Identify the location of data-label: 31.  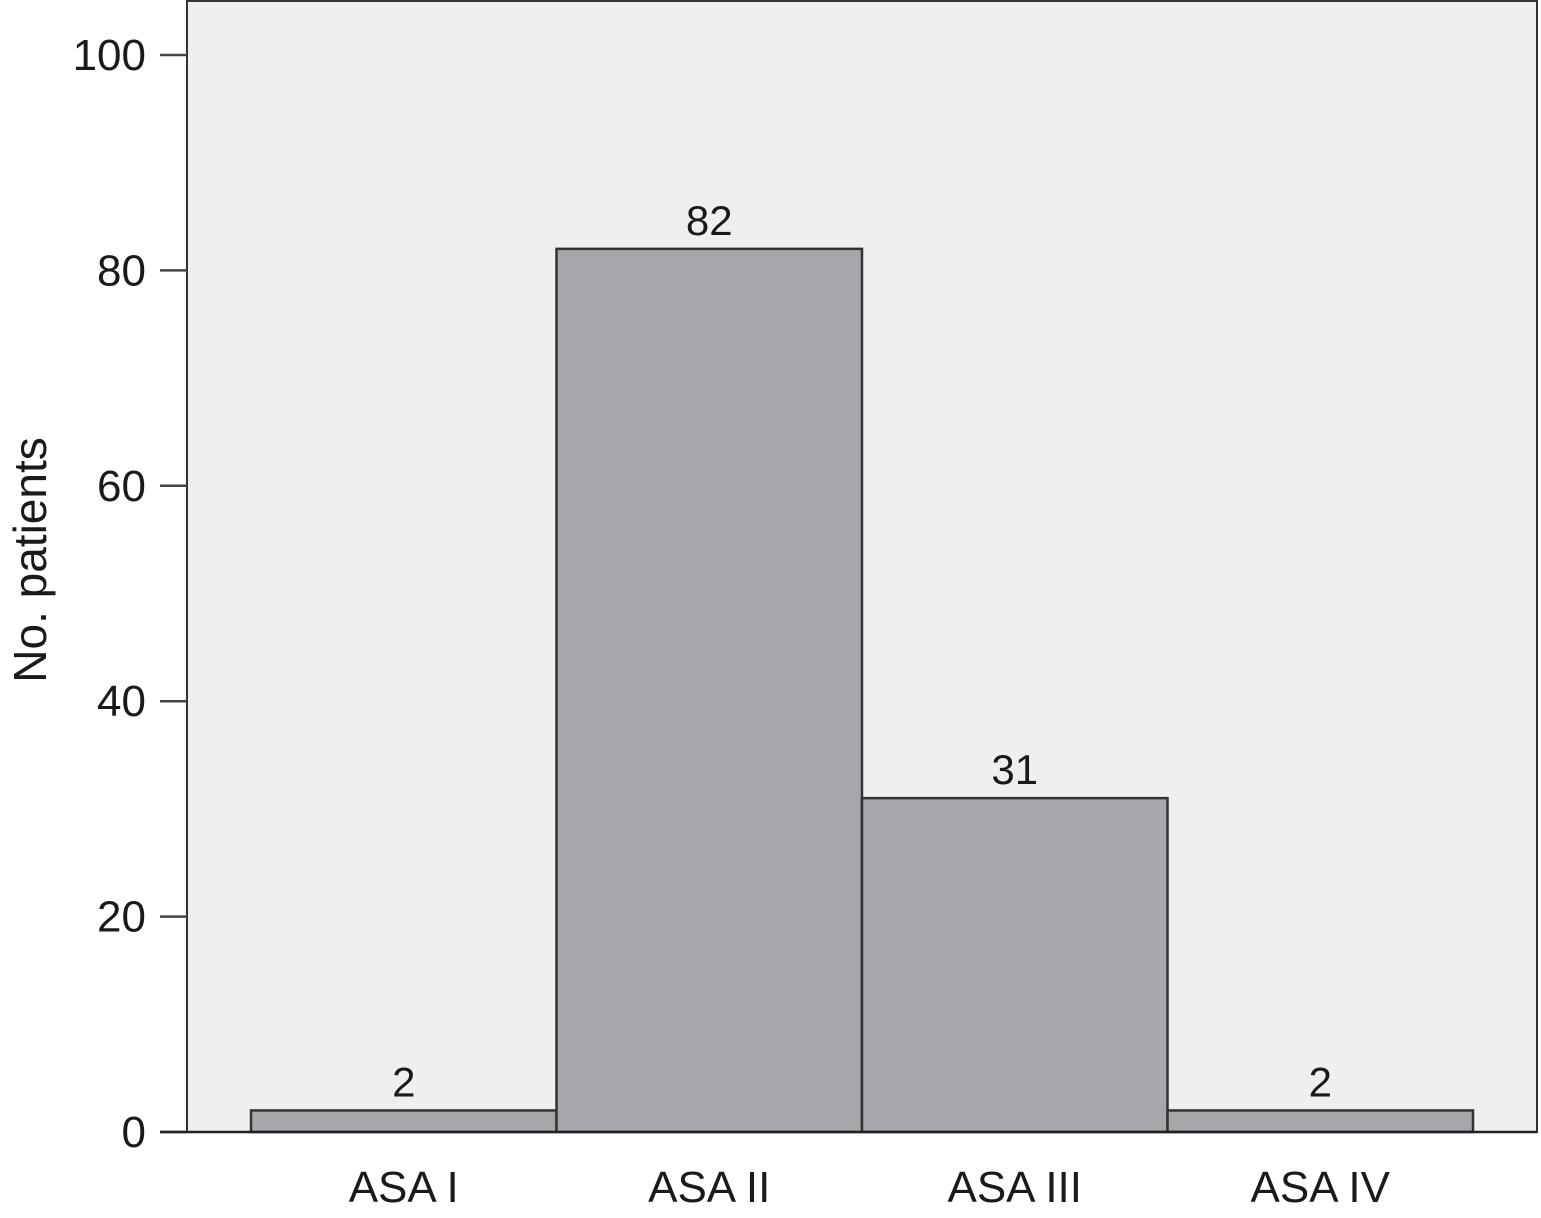
(1014, 769).